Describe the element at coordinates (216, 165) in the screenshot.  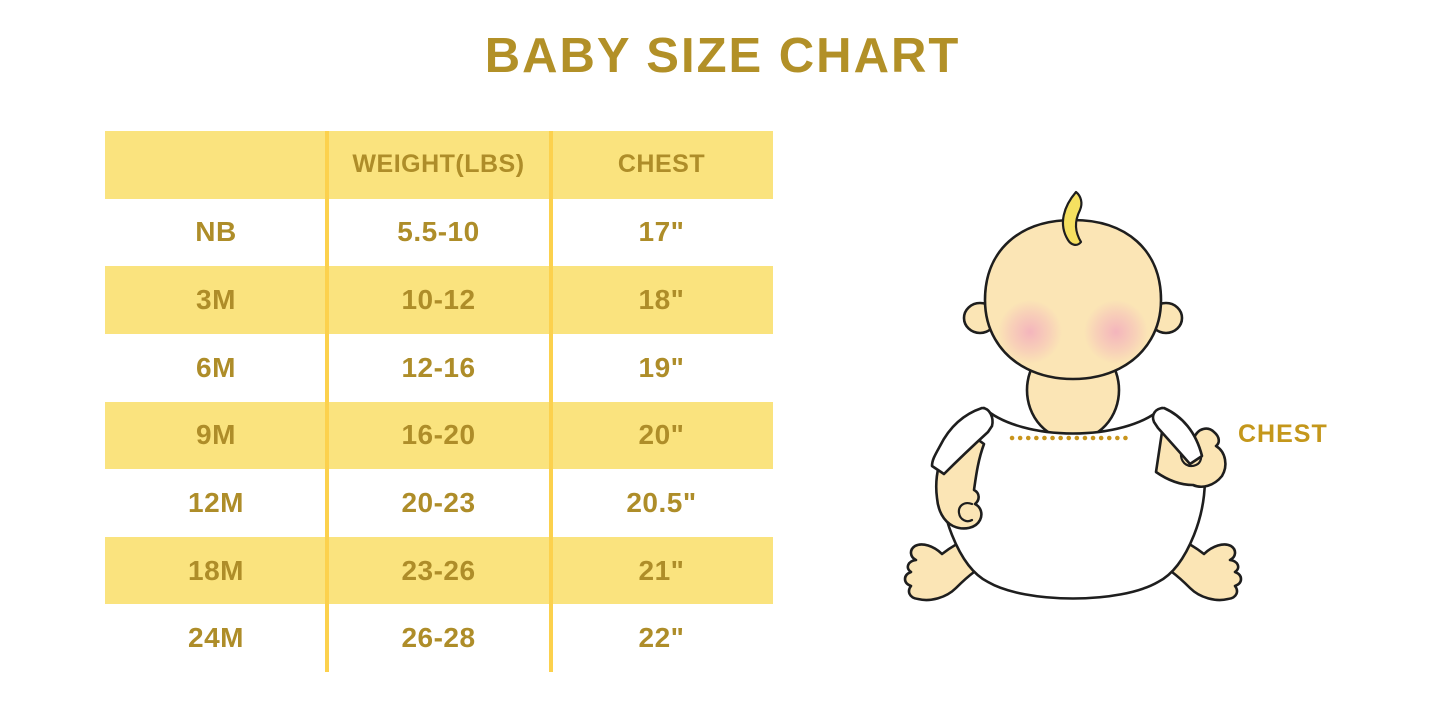
I see `header-cell-size` at that location.